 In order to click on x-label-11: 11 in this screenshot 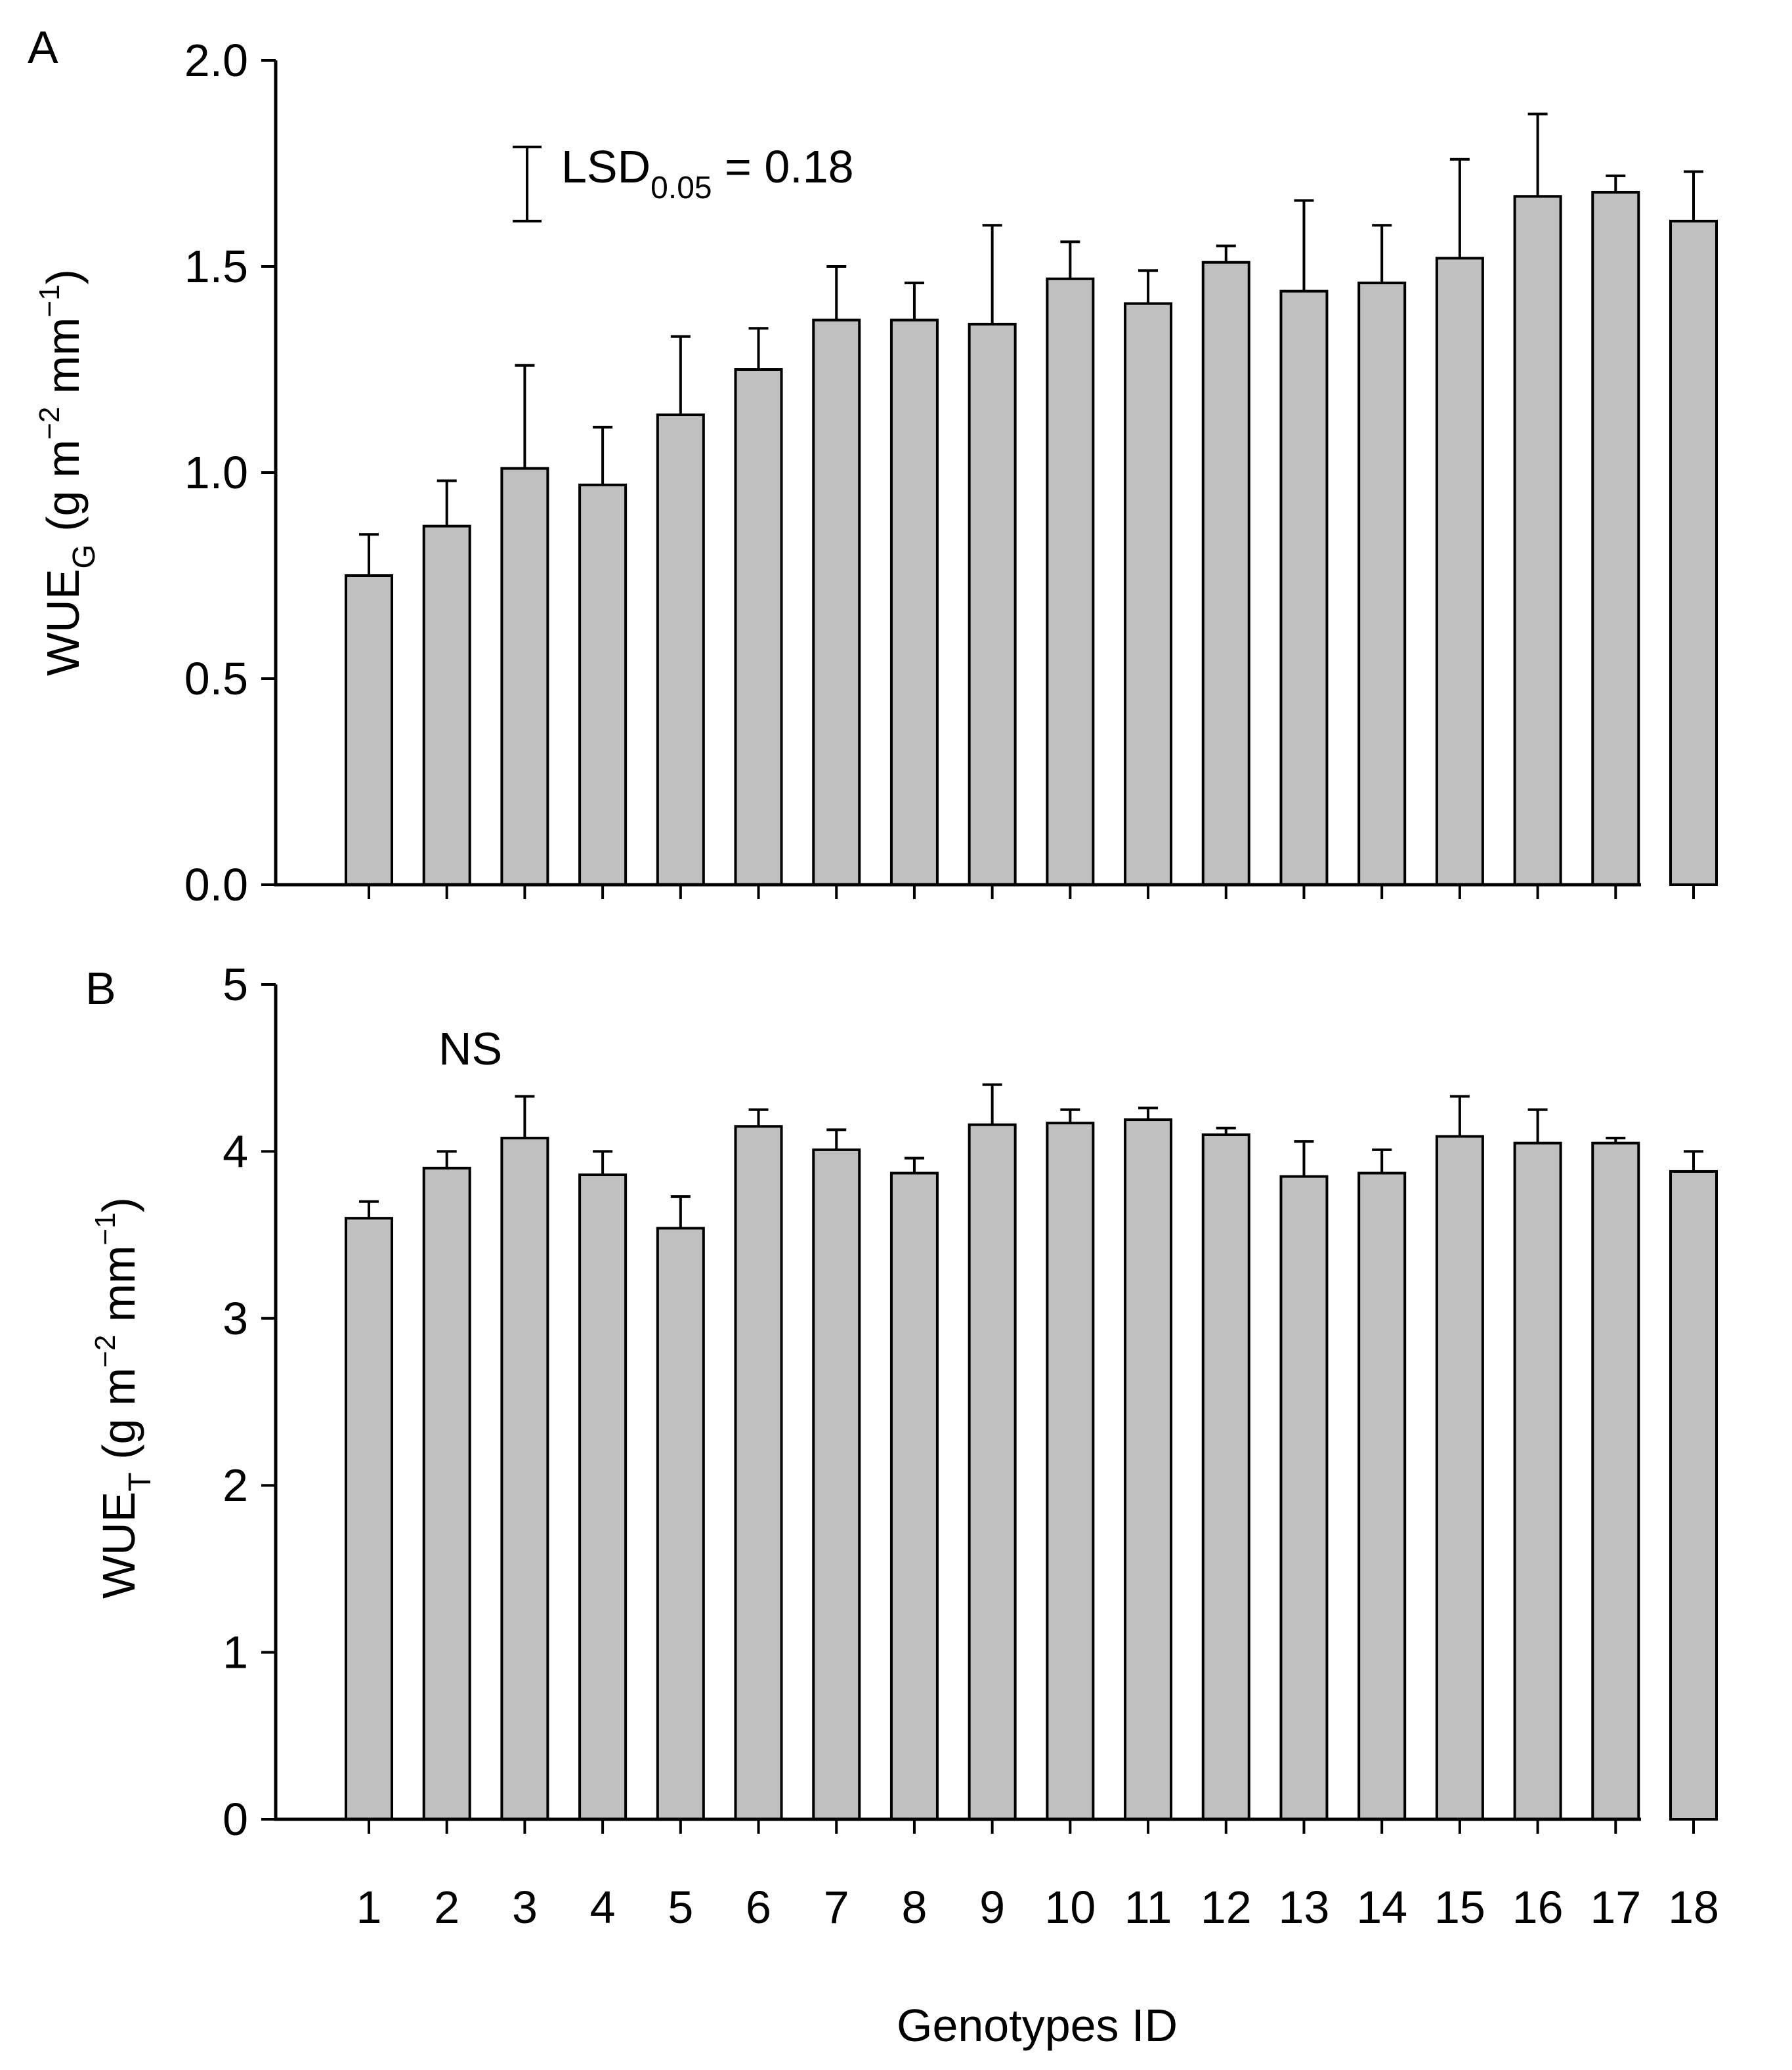, I will do `click(1148, 1907)`.